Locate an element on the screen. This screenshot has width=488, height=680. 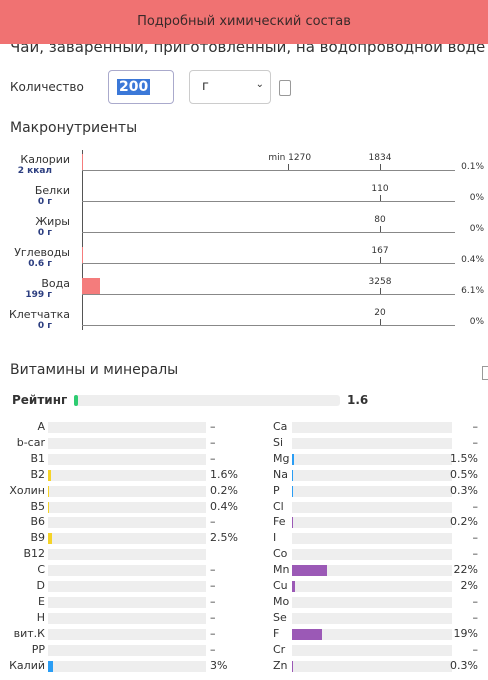
percent: 6.1% is located at coordinates (472, 291).